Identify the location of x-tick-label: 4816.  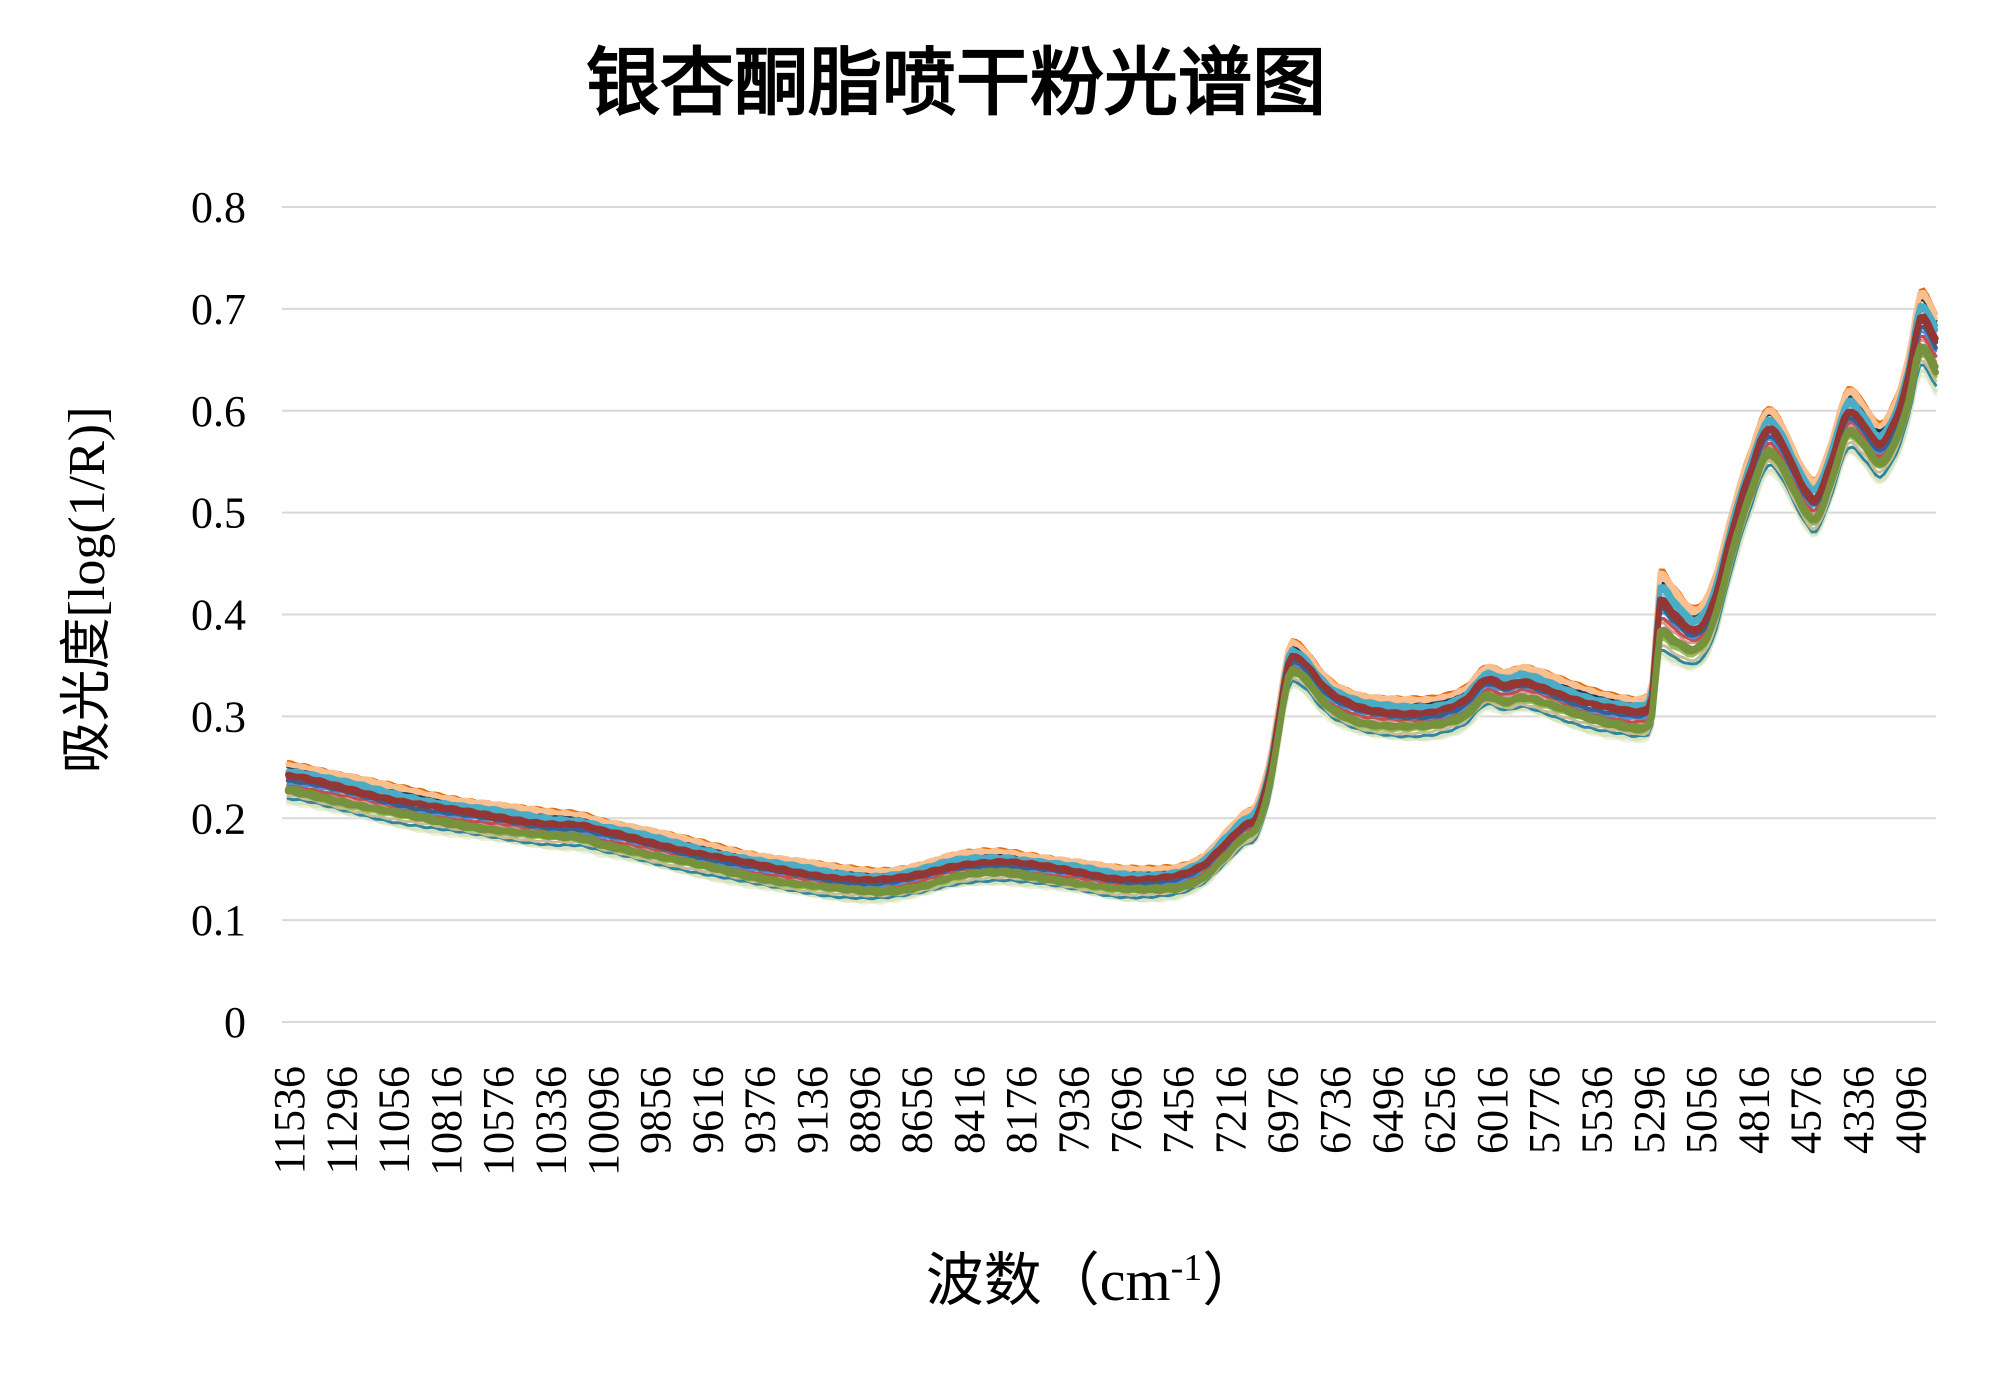
(1753, 1110).